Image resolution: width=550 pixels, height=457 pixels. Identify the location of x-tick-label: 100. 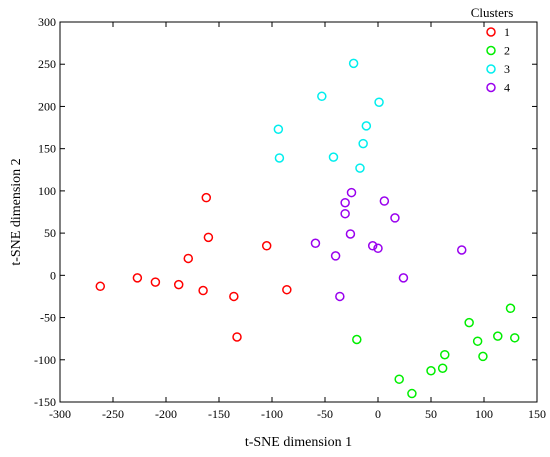
(484, 414).